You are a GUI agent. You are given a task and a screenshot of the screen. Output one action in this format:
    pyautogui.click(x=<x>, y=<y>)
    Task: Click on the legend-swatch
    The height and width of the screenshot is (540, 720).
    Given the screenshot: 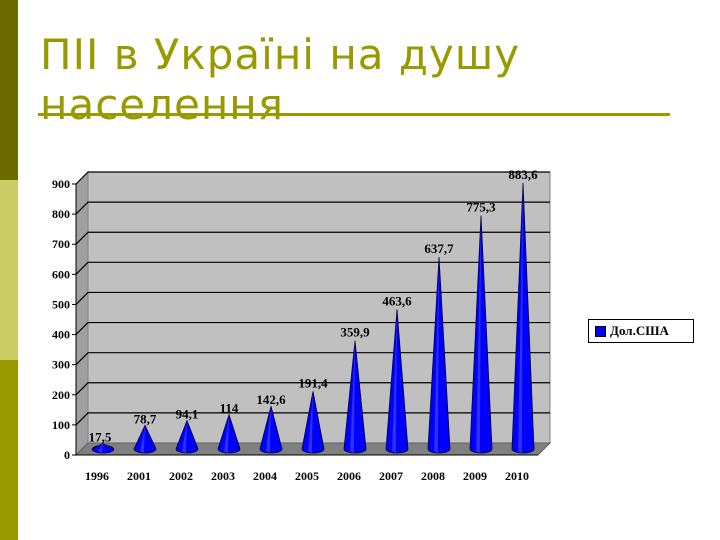 What is the action you would take?
    pyautogui.click(x=600, y=331)
    